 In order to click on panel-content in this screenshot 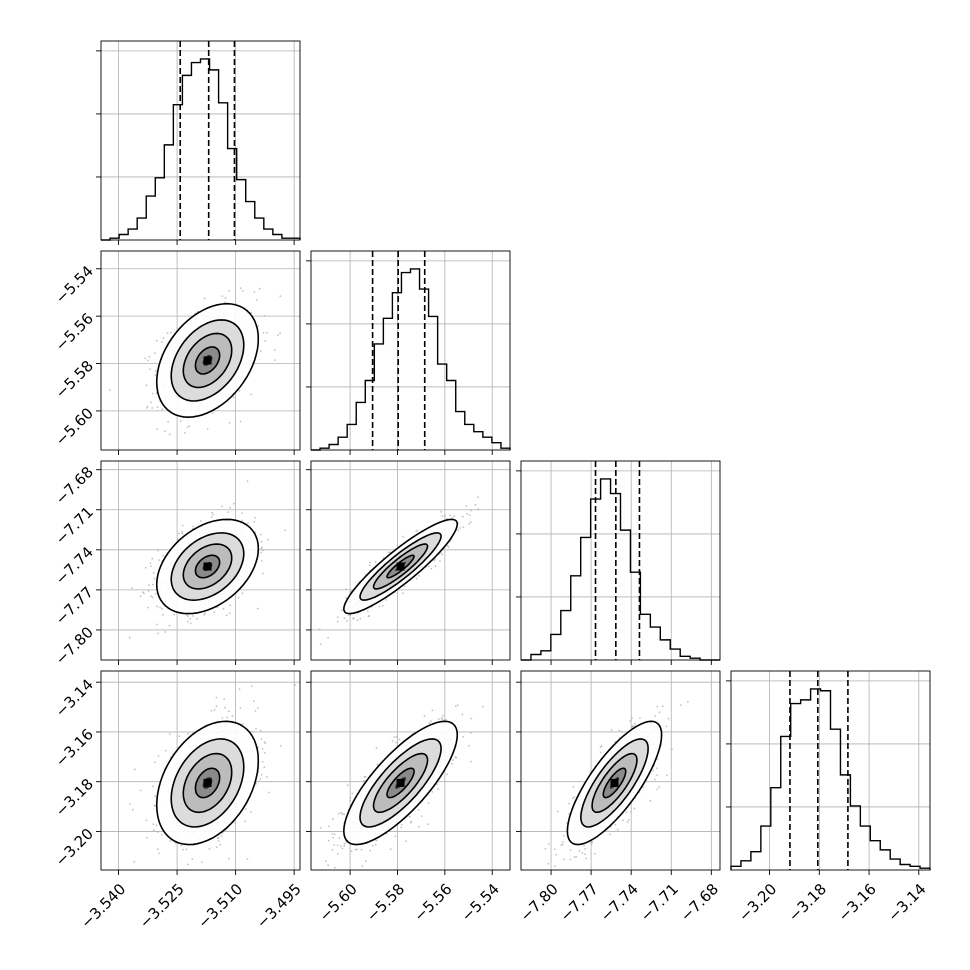, I will do `click(195, 361)`.